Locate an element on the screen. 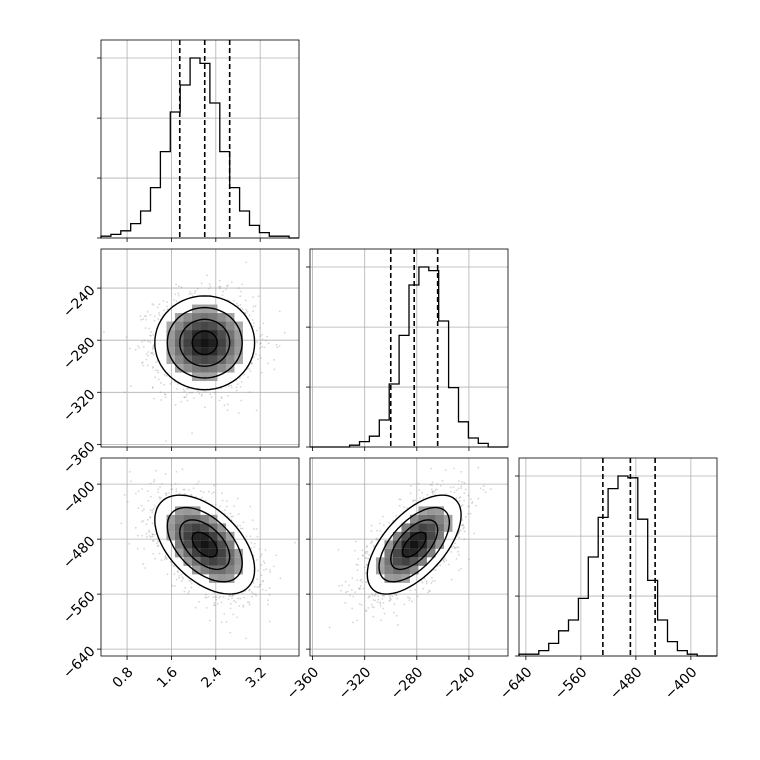 This screenshot has width=760, height=760. scatter-1-2-contour is located at coordinates (204, 343).